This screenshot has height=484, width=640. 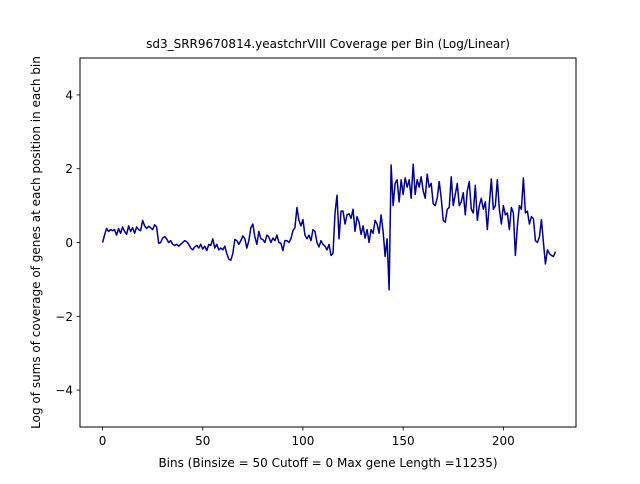 I want to click on y-tick-label: 4, so click(x=69, y=95).